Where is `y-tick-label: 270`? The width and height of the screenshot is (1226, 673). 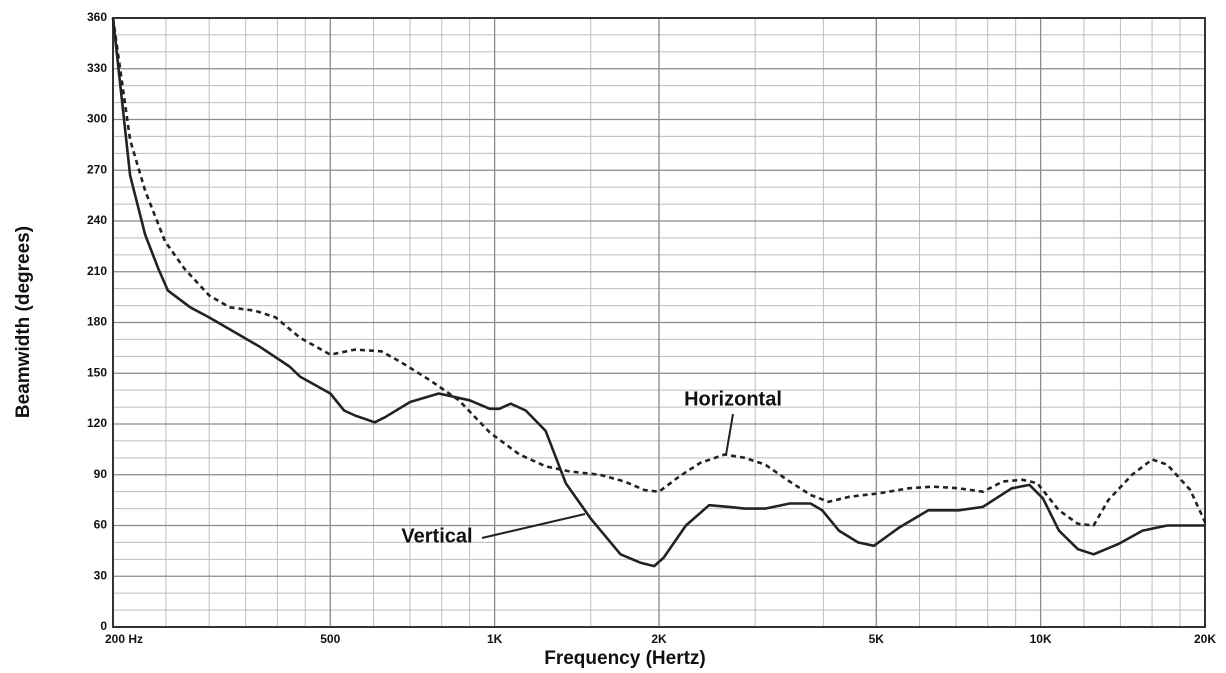
y-tick-label: 270 is located at coordinates (97, 169).